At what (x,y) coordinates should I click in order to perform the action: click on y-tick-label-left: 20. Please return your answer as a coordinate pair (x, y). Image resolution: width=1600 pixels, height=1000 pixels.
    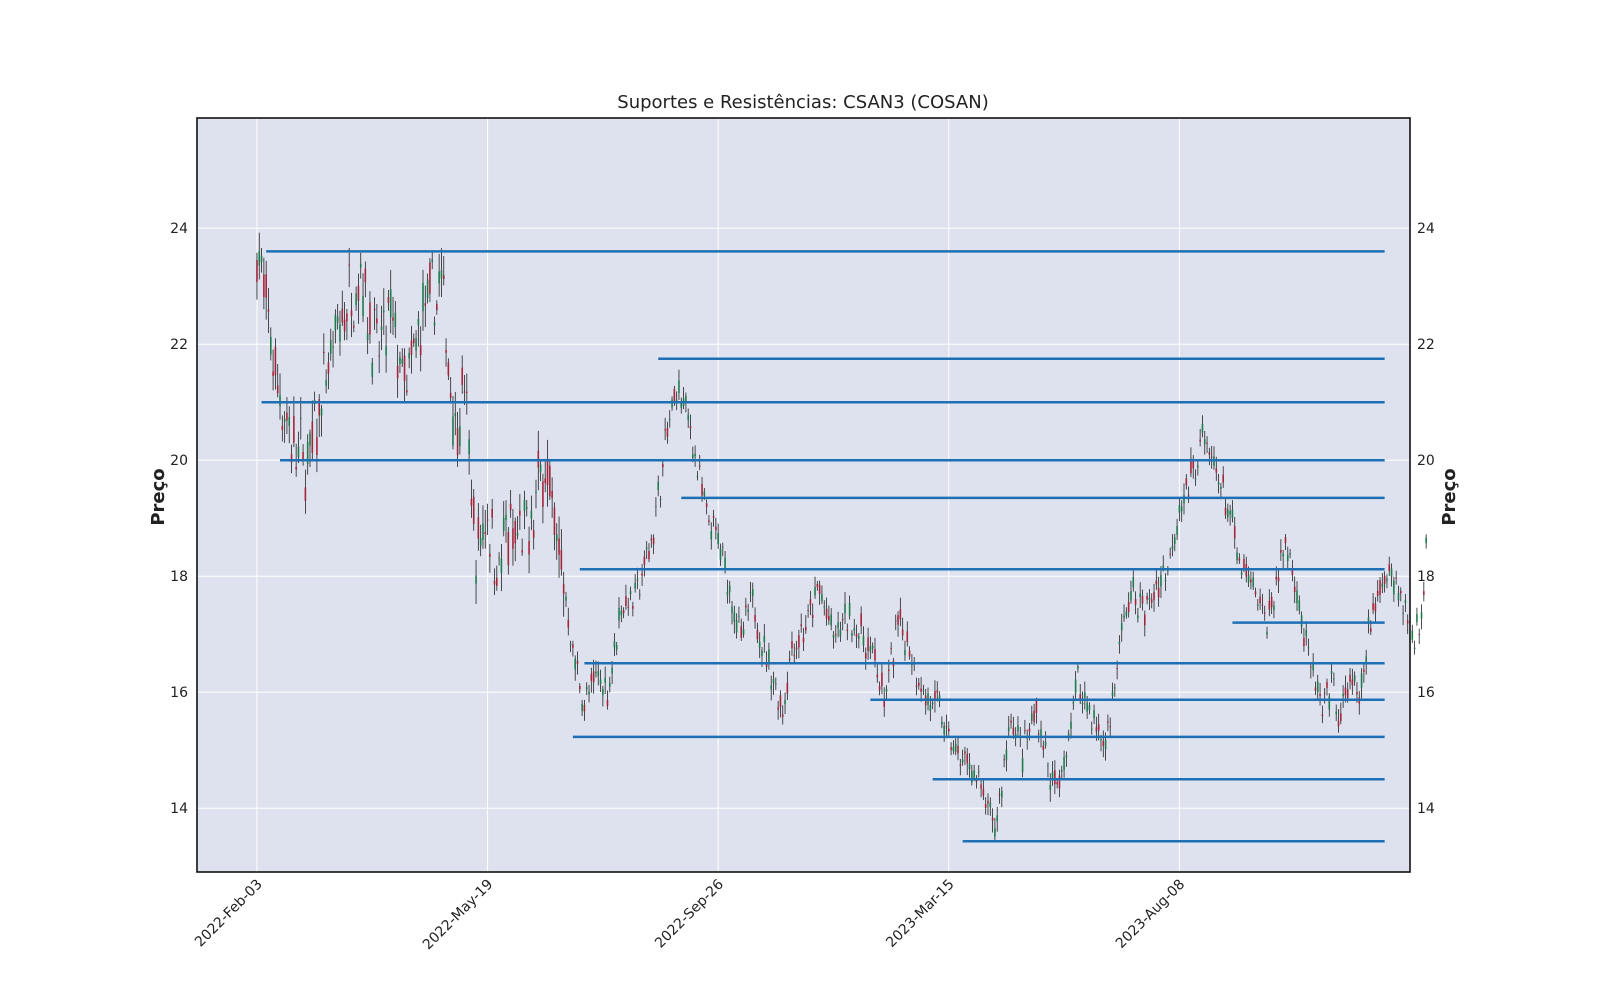
    Looking at the image, I should click on (179, 461).